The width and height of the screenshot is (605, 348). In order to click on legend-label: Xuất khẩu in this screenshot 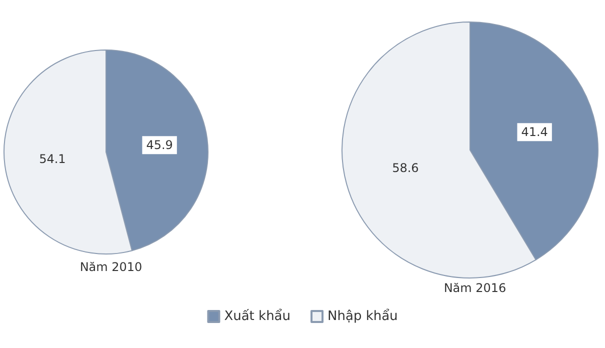, I will do `click(257, 316)`.